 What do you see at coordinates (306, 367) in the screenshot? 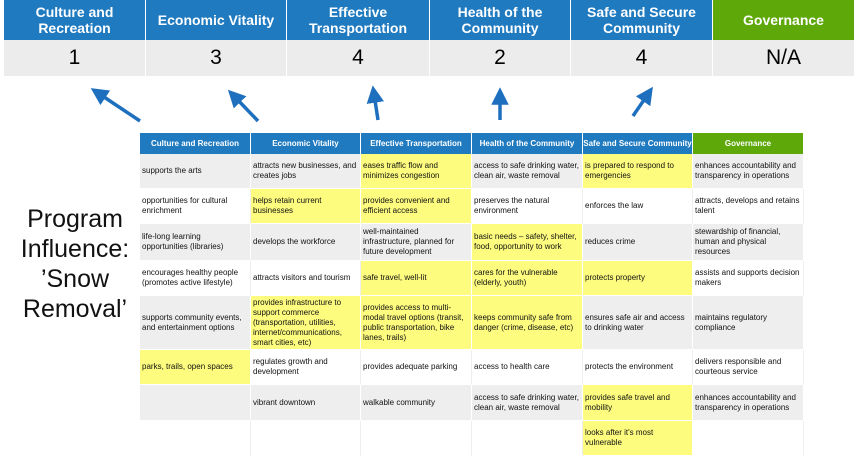
I see `table-cell: regulates growth and development` at bounding box center [306, 367].